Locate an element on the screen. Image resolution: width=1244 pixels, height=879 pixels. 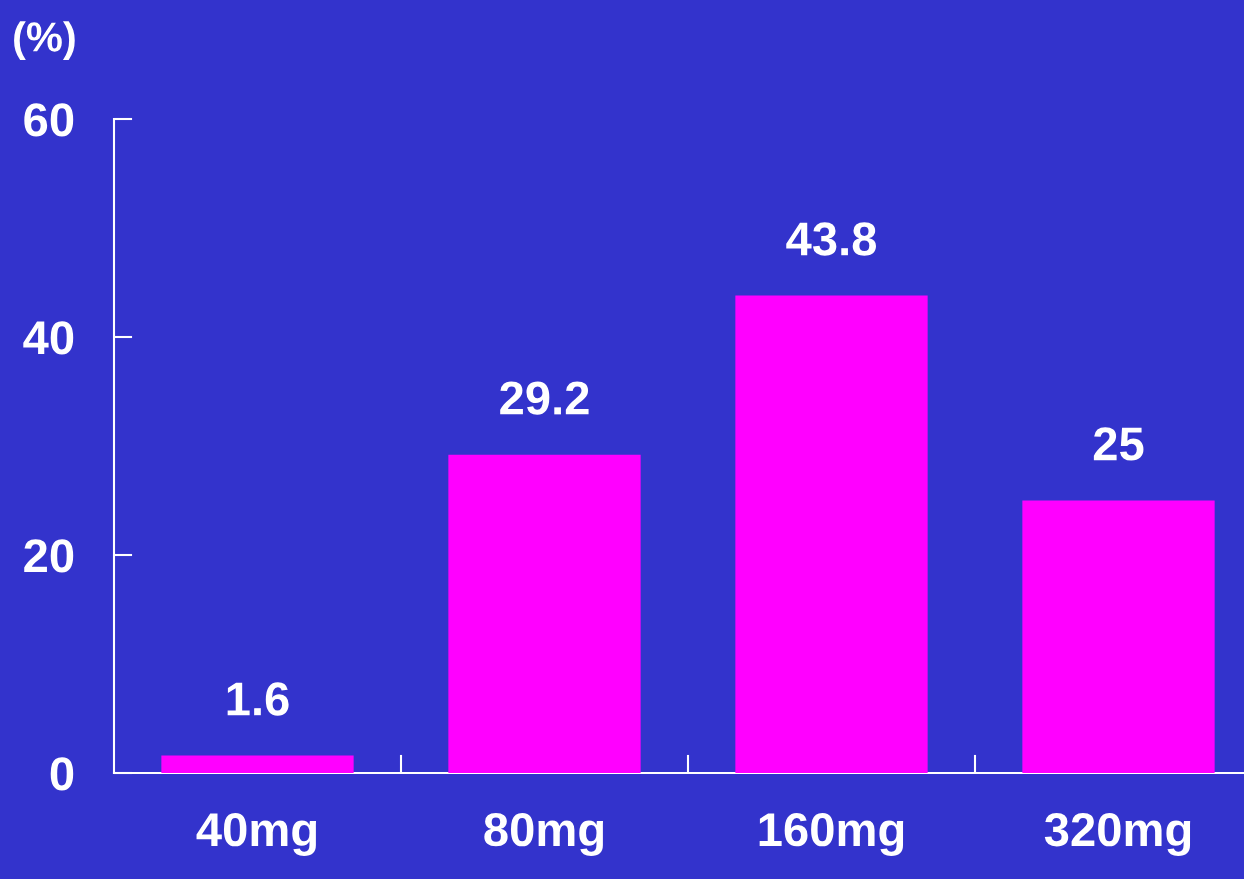
y-tick-label: 60 is located at coordinates (49, 120).